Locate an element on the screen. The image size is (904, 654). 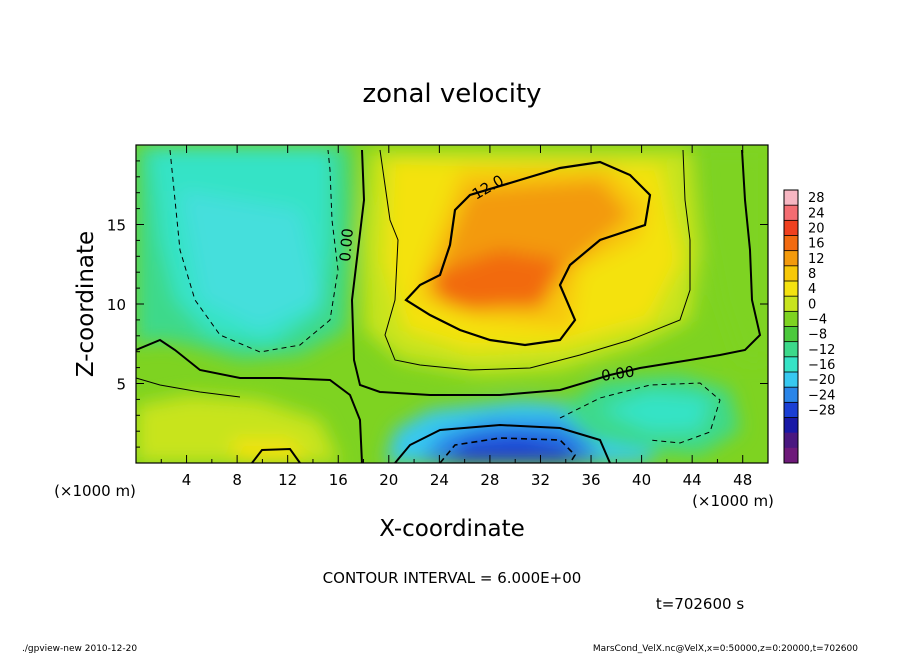
colorbar-label: 0 is located at coordinates (812, 304).